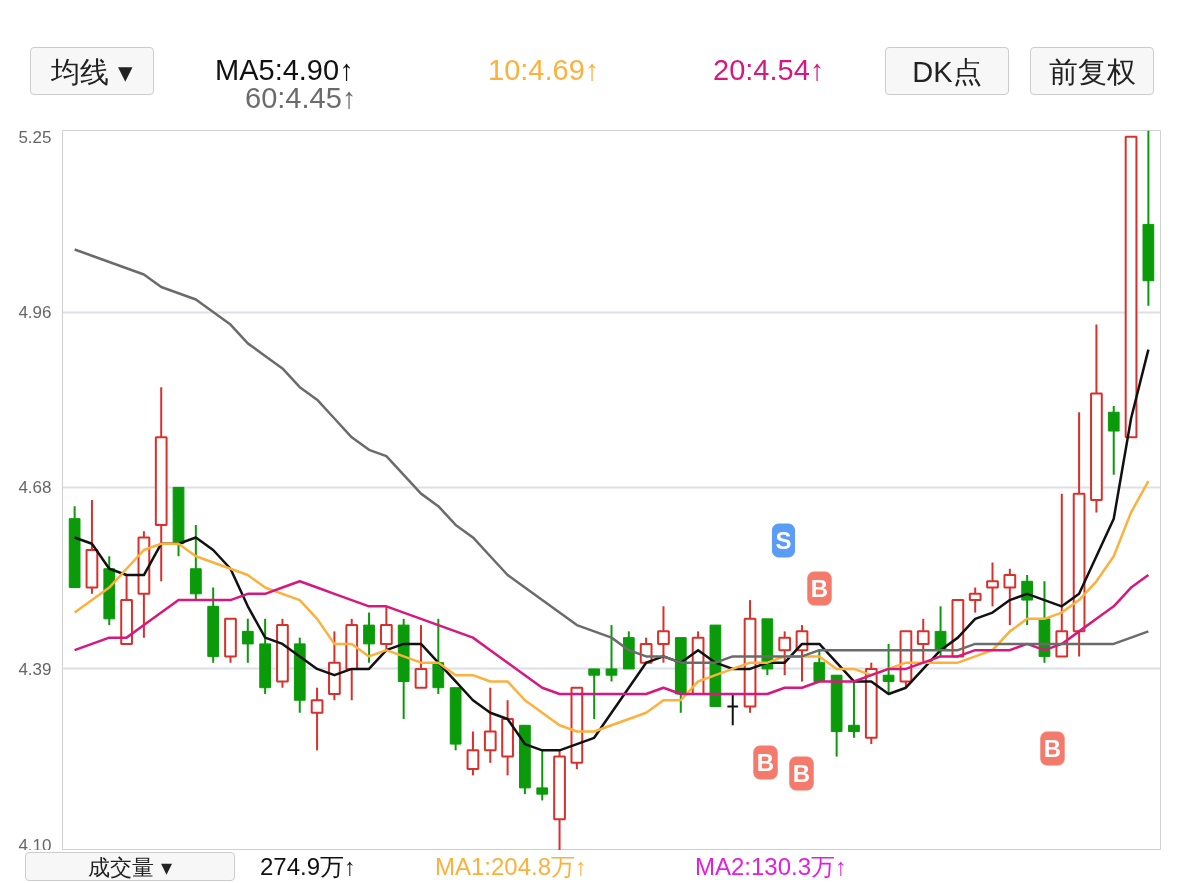  Describe the element at coordinates (947, 71) in the screenshot. I see `text: DK点` at that location.